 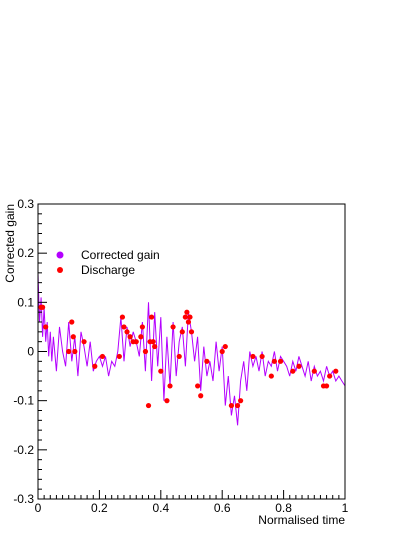 What do you see at coordinates (108, 270) in the screenshot?
I see `legend-label-discharge: Discharge` at bounding box center [108, 270].